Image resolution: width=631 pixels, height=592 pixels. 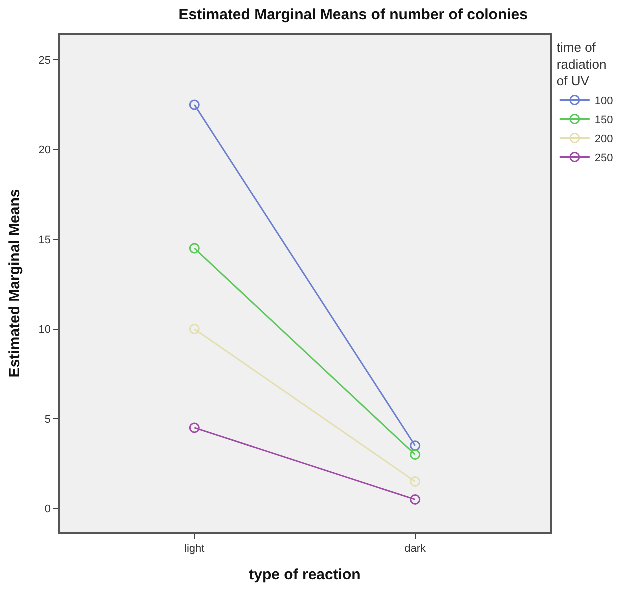 I want to click on x-axis-title: type of reaction, so click(x=305, y=575).